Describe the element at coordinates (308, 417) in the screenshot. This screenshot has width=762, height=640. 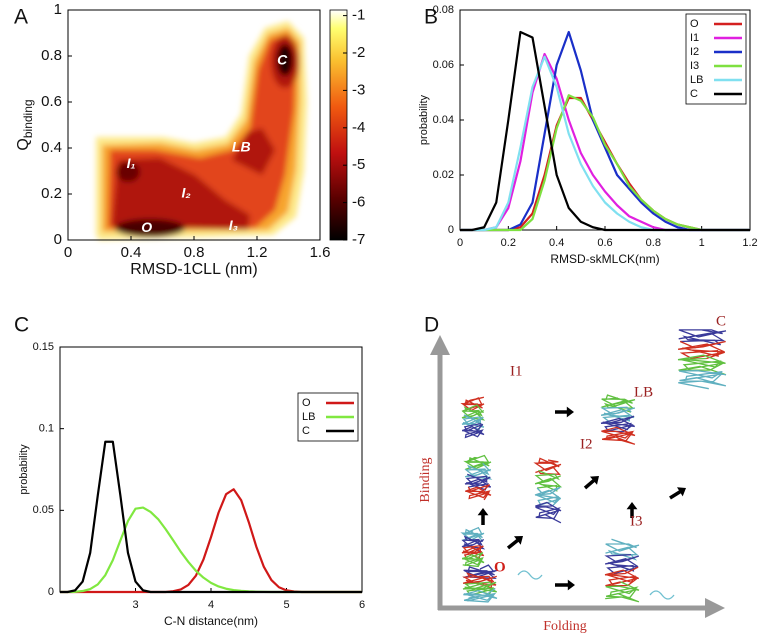
I see `legend-label: LB` at that location.